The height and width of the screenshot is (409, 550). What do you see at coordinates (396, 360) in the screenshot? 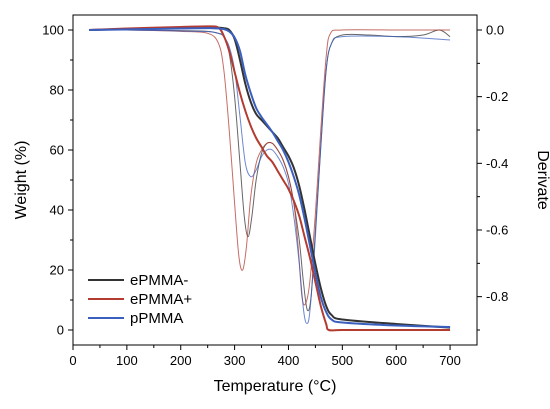
I see `x-tick-label: 600` at bounding box center [396, 360].